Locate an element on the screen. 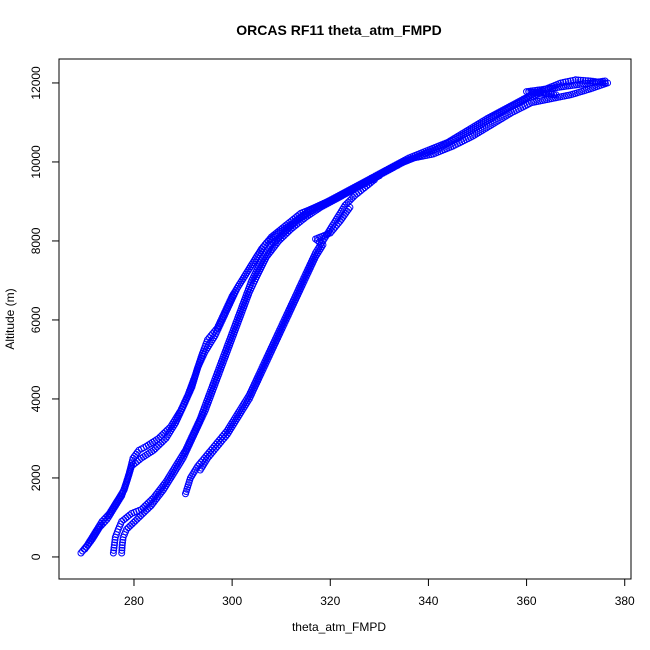  y-tick-label: 4000 is located at coordinates (36, 398).